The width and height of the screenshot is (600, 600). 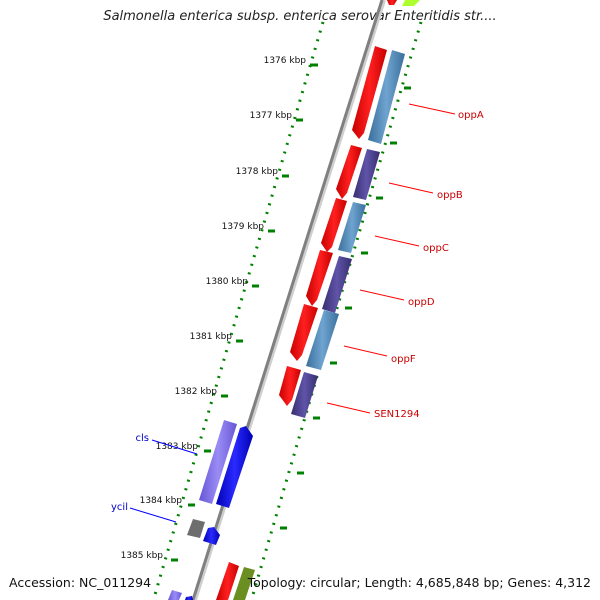 What do you see at coordinates (119, 507) in the screenshot?
I see `gene-label-ycil: ycil` at bounding box center [119, 507].